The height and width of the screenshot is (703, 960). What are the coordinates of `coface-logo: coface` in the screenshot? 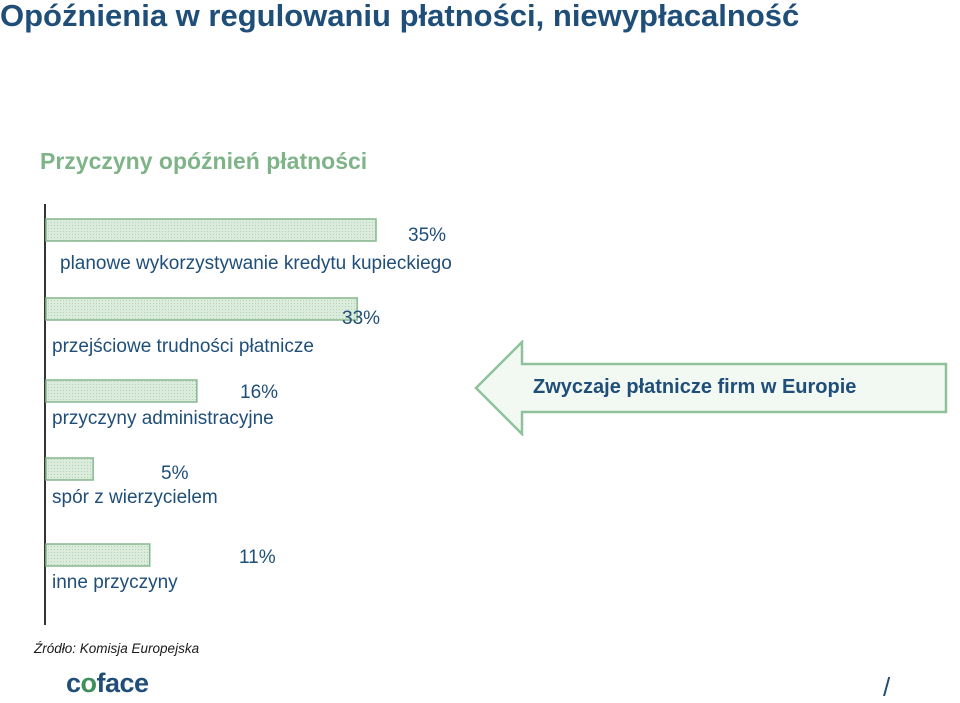 It's located at (107, 683).